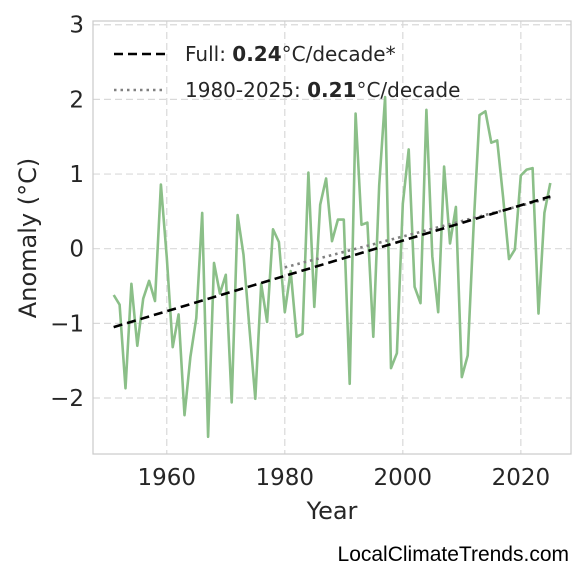 The image size is (585, 579). I want to click on y-tick-label: −1, so click(67, 324).